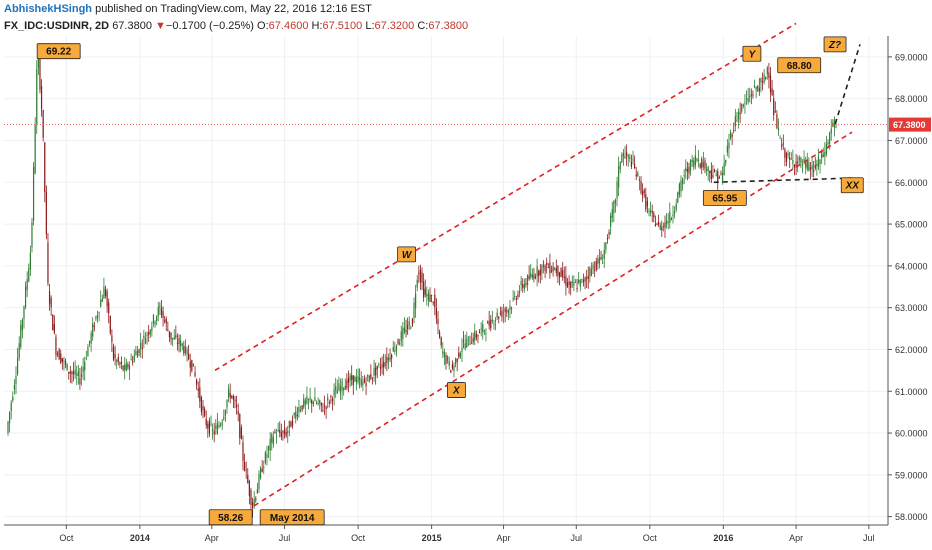 The image size is (932, 550). Describe the element at coordinates (796, 538) in the screenshot. I see `x-tick-label: Apr` at that location.